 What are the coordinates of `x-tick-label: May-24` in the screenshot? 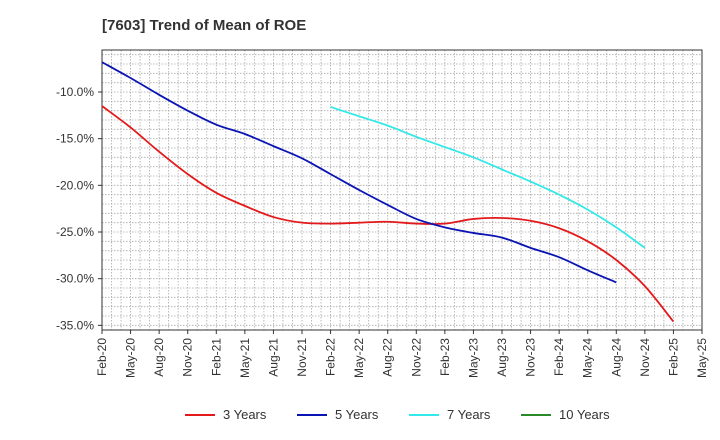 It's located at (588, 358).